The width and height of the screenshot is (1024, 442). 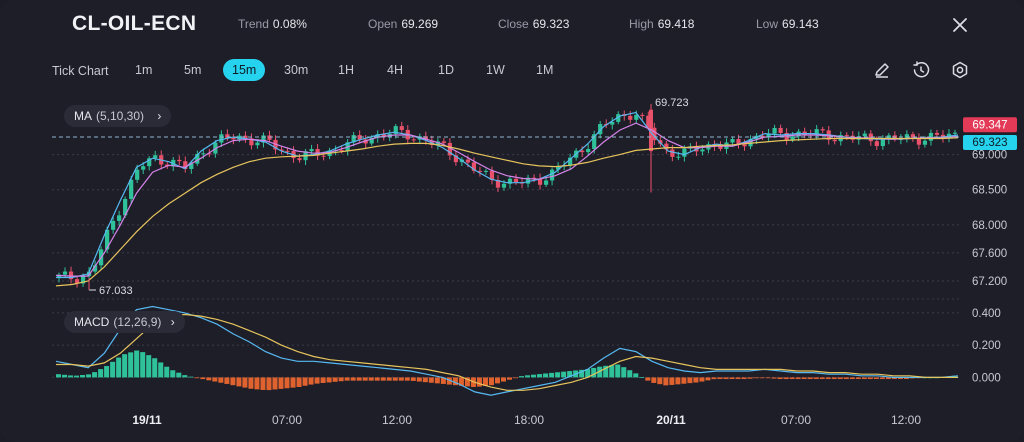 What do you see at coordinates (545, 70) in the screenshot?
I see `tf-1mo: 1M` at bounding box center [545, 70].